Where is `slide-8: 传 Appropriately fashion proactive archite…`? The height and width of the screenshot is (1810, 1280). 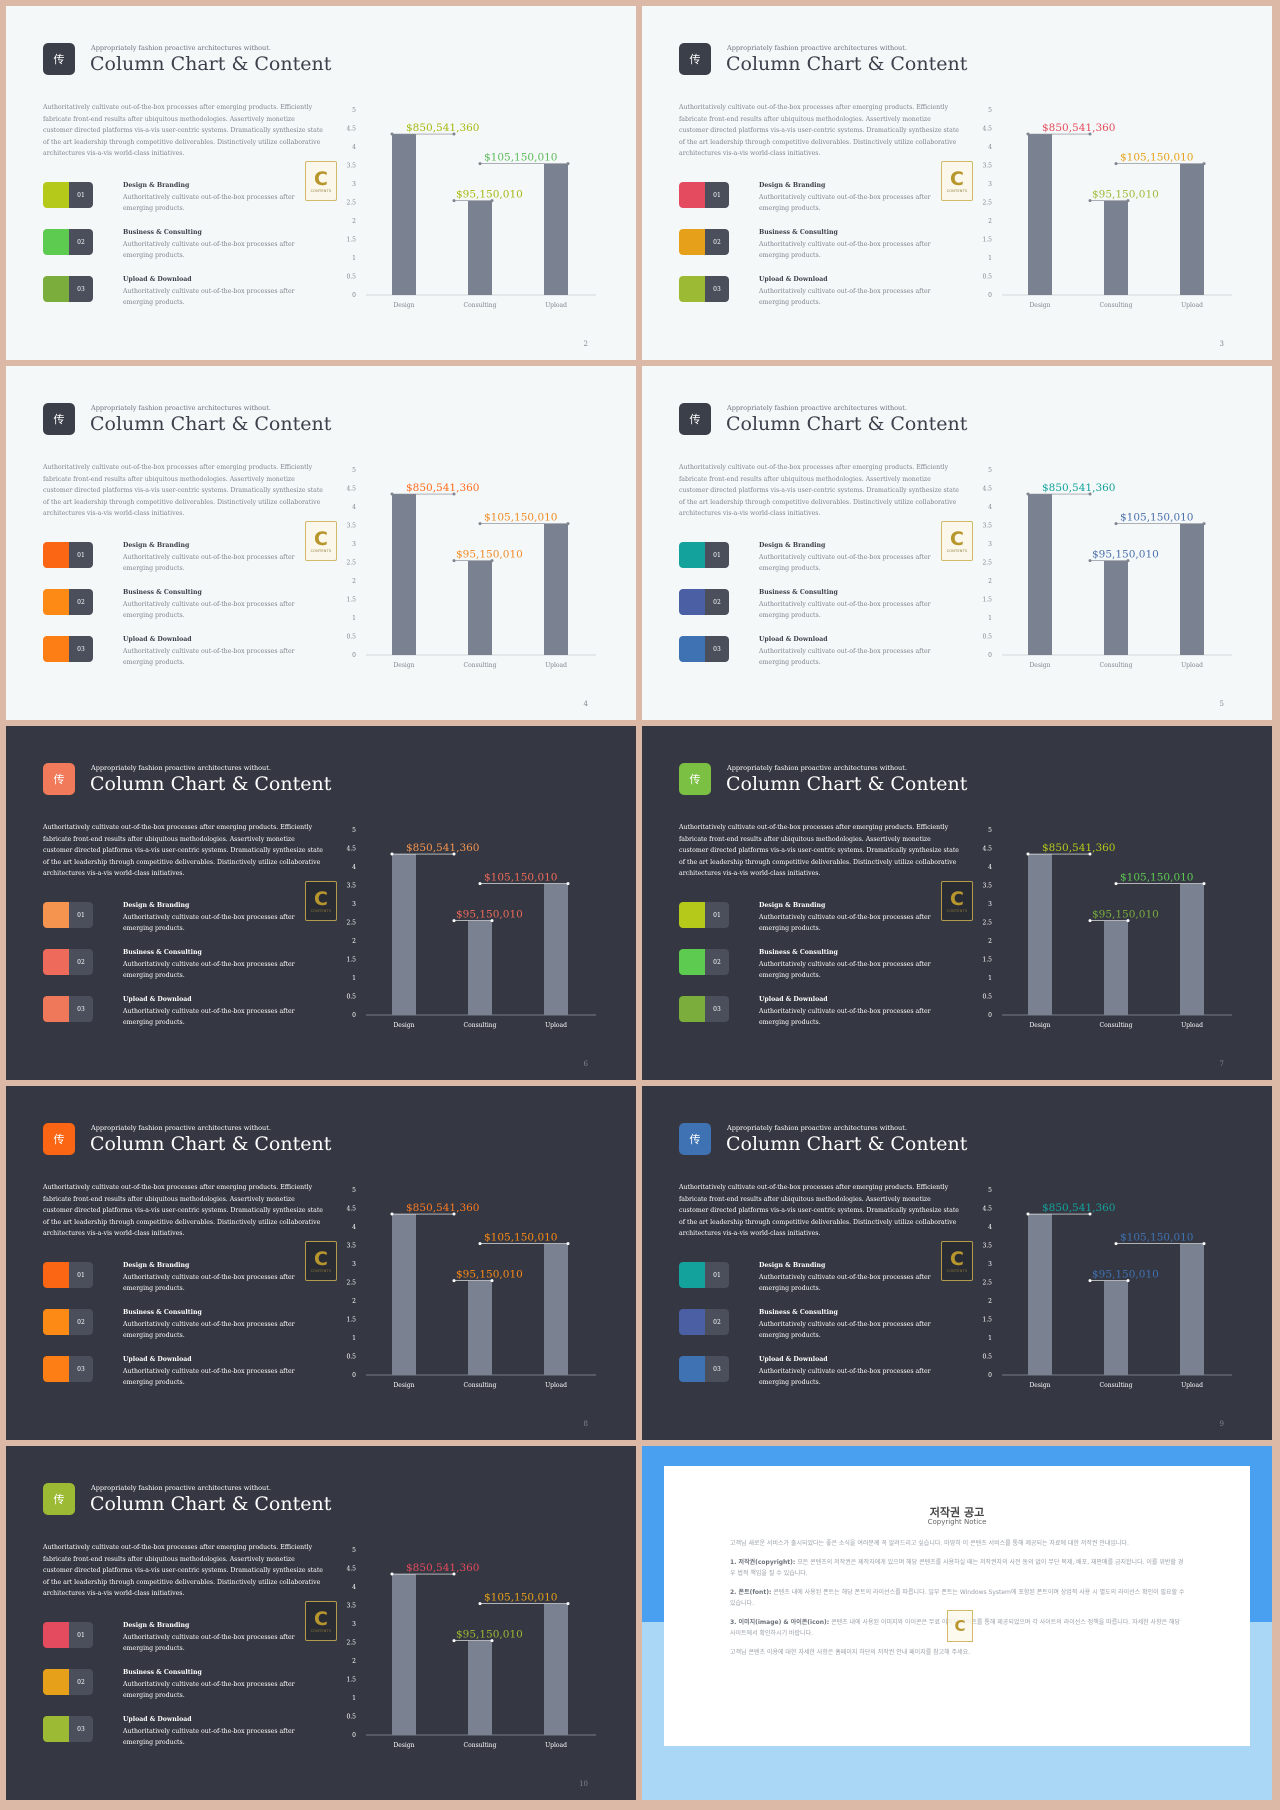 slide-8: 传 Appropriately fashion proactive archite… is located at coordinates (321, 1263).